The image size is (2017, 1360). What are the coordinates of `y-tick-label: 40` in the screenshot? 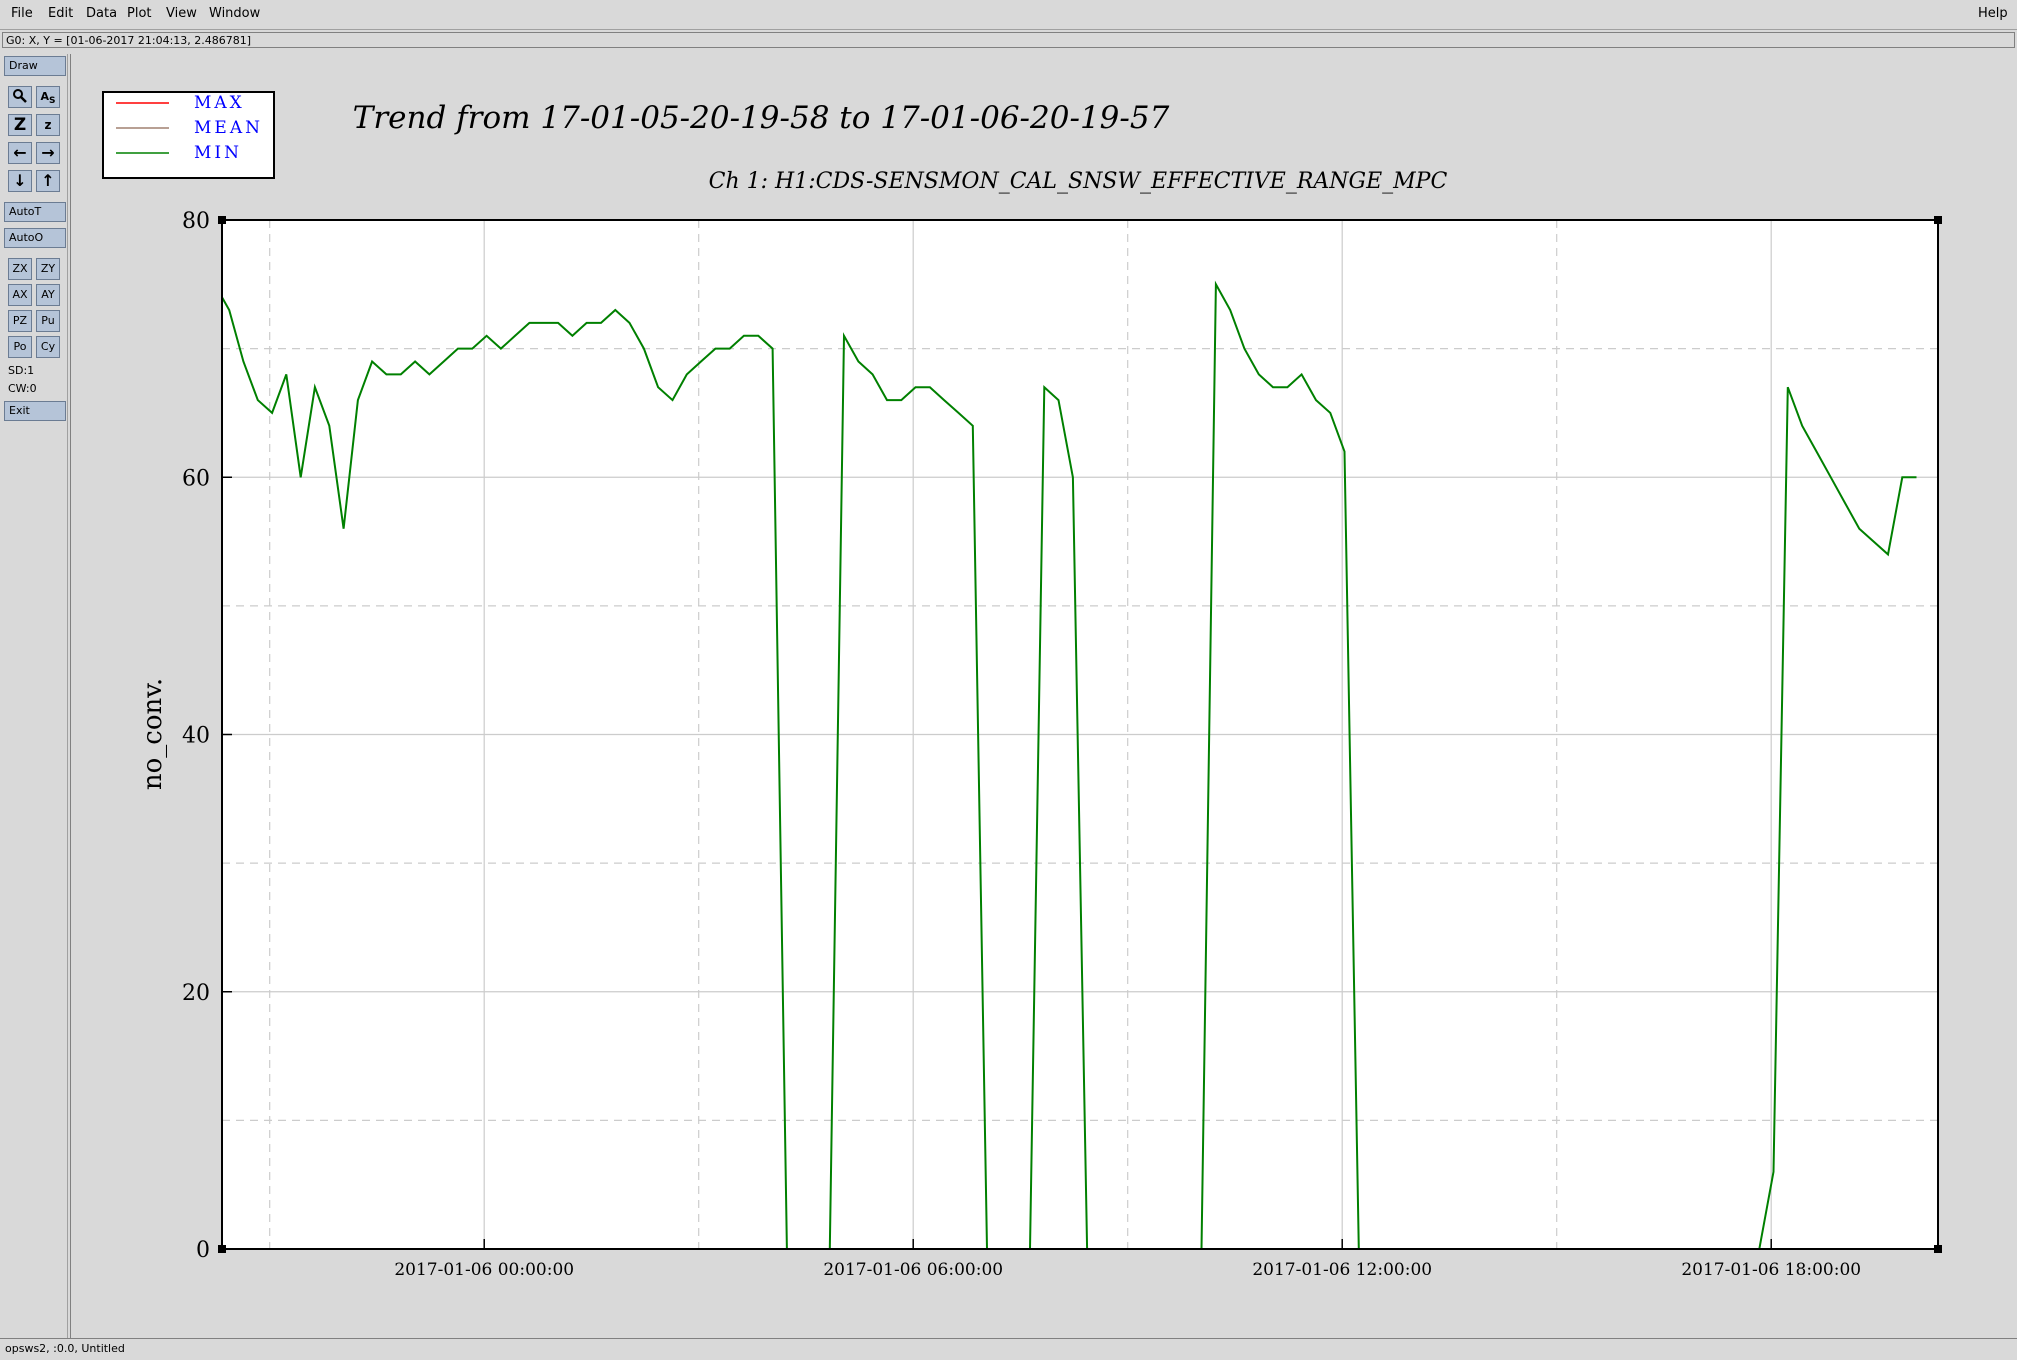 It's located at (196, 736).